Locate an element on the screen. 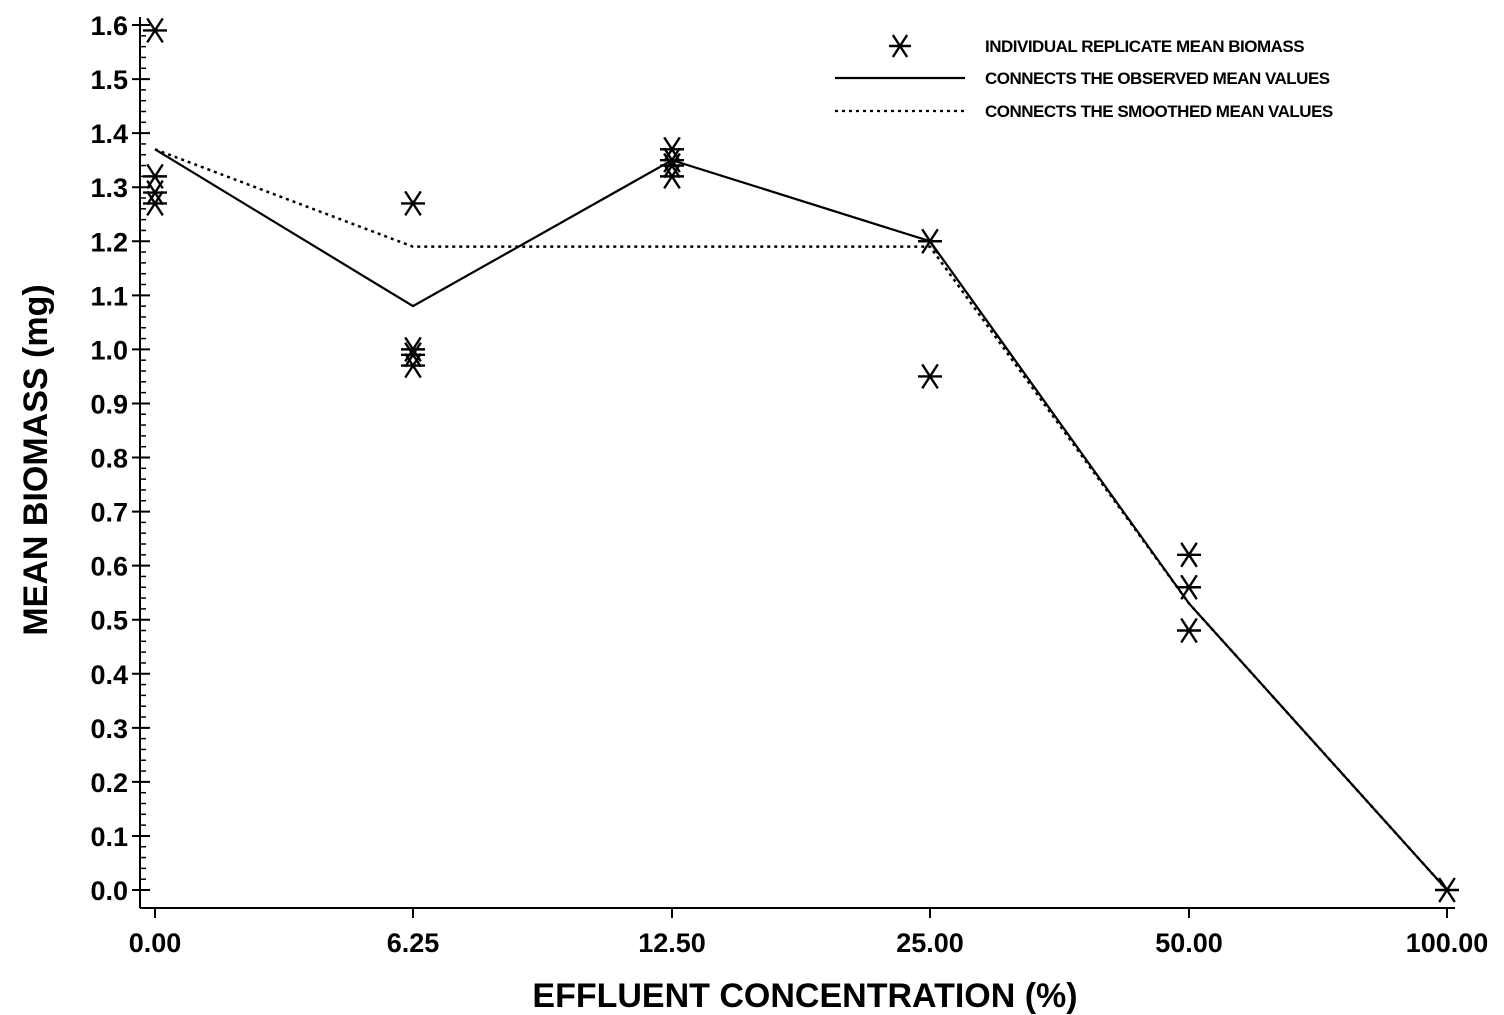  x-tick-label: 25.00 is located at coordinates (930, 943).